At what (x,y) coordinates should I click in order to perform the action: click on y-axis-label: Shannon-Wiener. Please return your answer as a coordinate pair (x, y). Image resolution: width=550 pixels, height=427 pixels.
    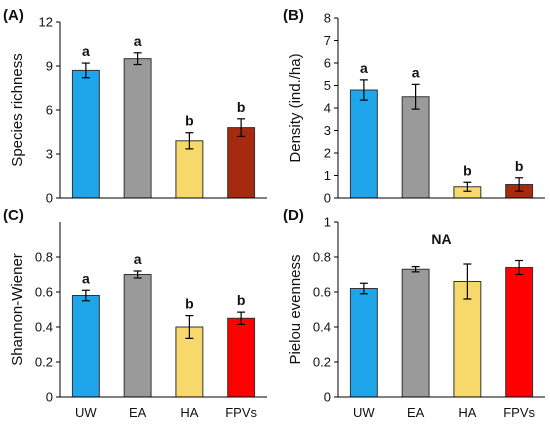
    Looking at the image, I should click on (17, 309).